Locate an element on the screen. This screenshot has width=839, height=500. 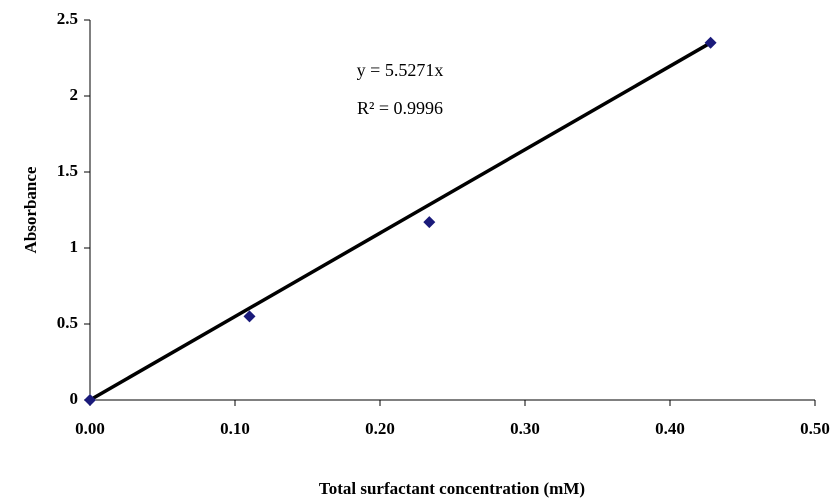
x-tick-label: 0.20 is located at coordinates (380, 428).